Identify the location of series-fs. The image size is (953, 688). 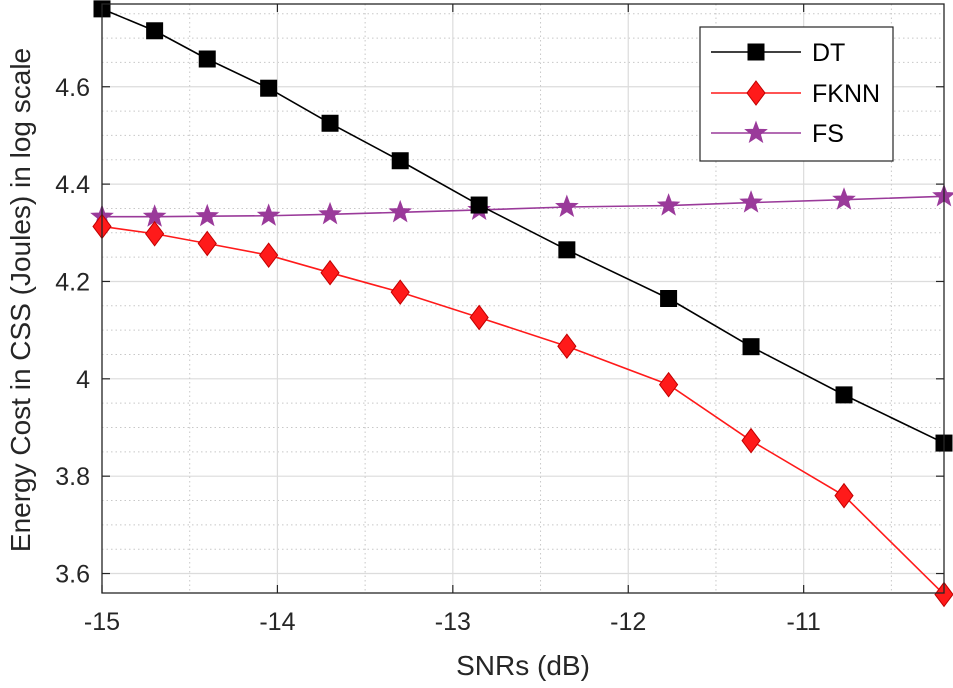
(521, 205).